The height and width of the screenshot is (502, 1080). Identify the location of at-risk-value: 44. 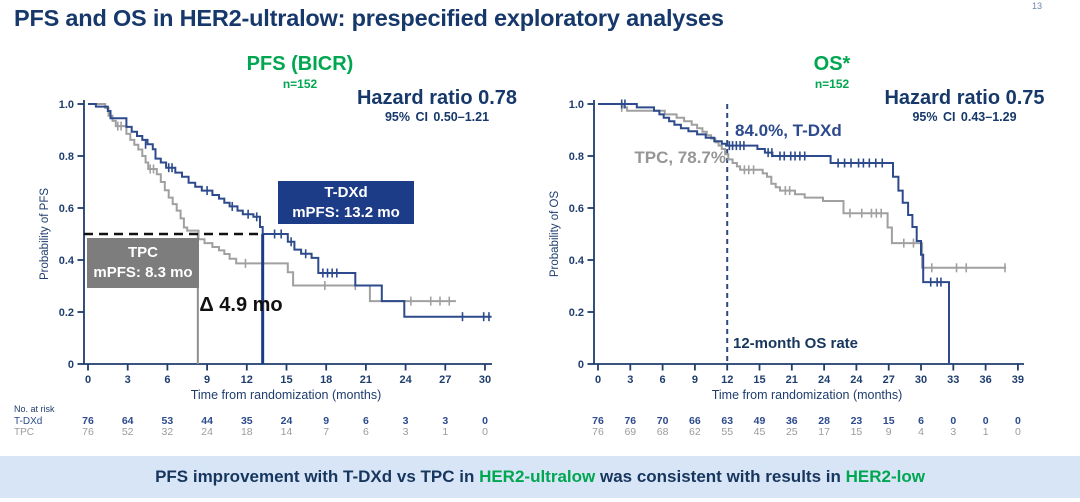
(207, 421).